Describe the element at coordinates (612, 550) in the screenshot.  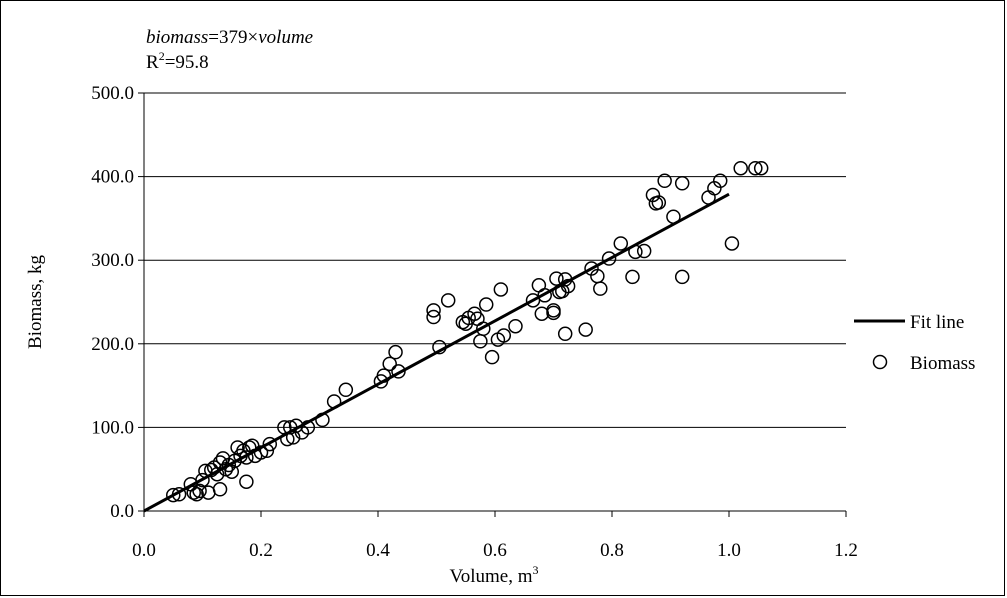
I see `x-tick-label-4: 0.8` at that location.